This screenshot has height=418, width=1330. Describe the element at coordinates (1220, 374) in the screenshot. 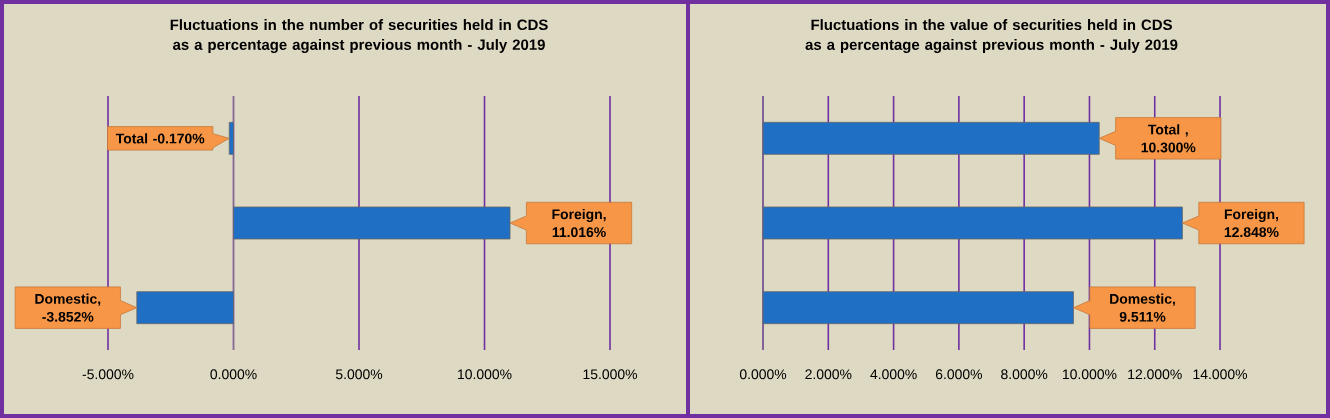

I see `x-tick-label: 14.000%` at that location.